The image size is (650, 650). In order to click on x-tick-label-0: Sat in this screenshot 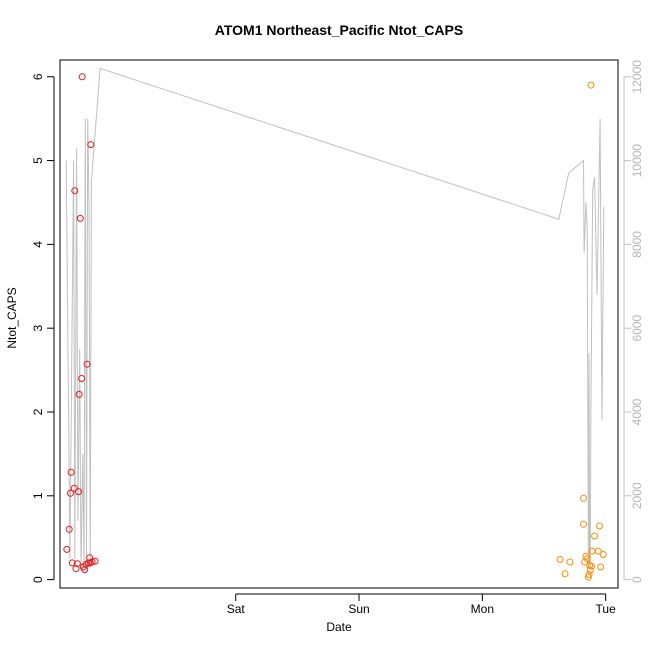, I will do `click(236, 609)`.